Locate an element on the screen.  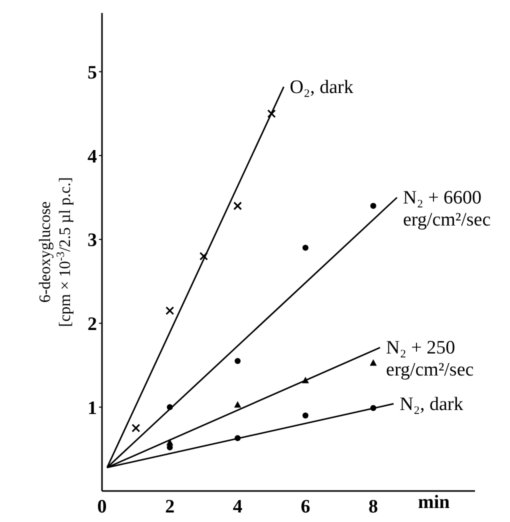
x-axis-title: min is located at coordinates (434, 503).